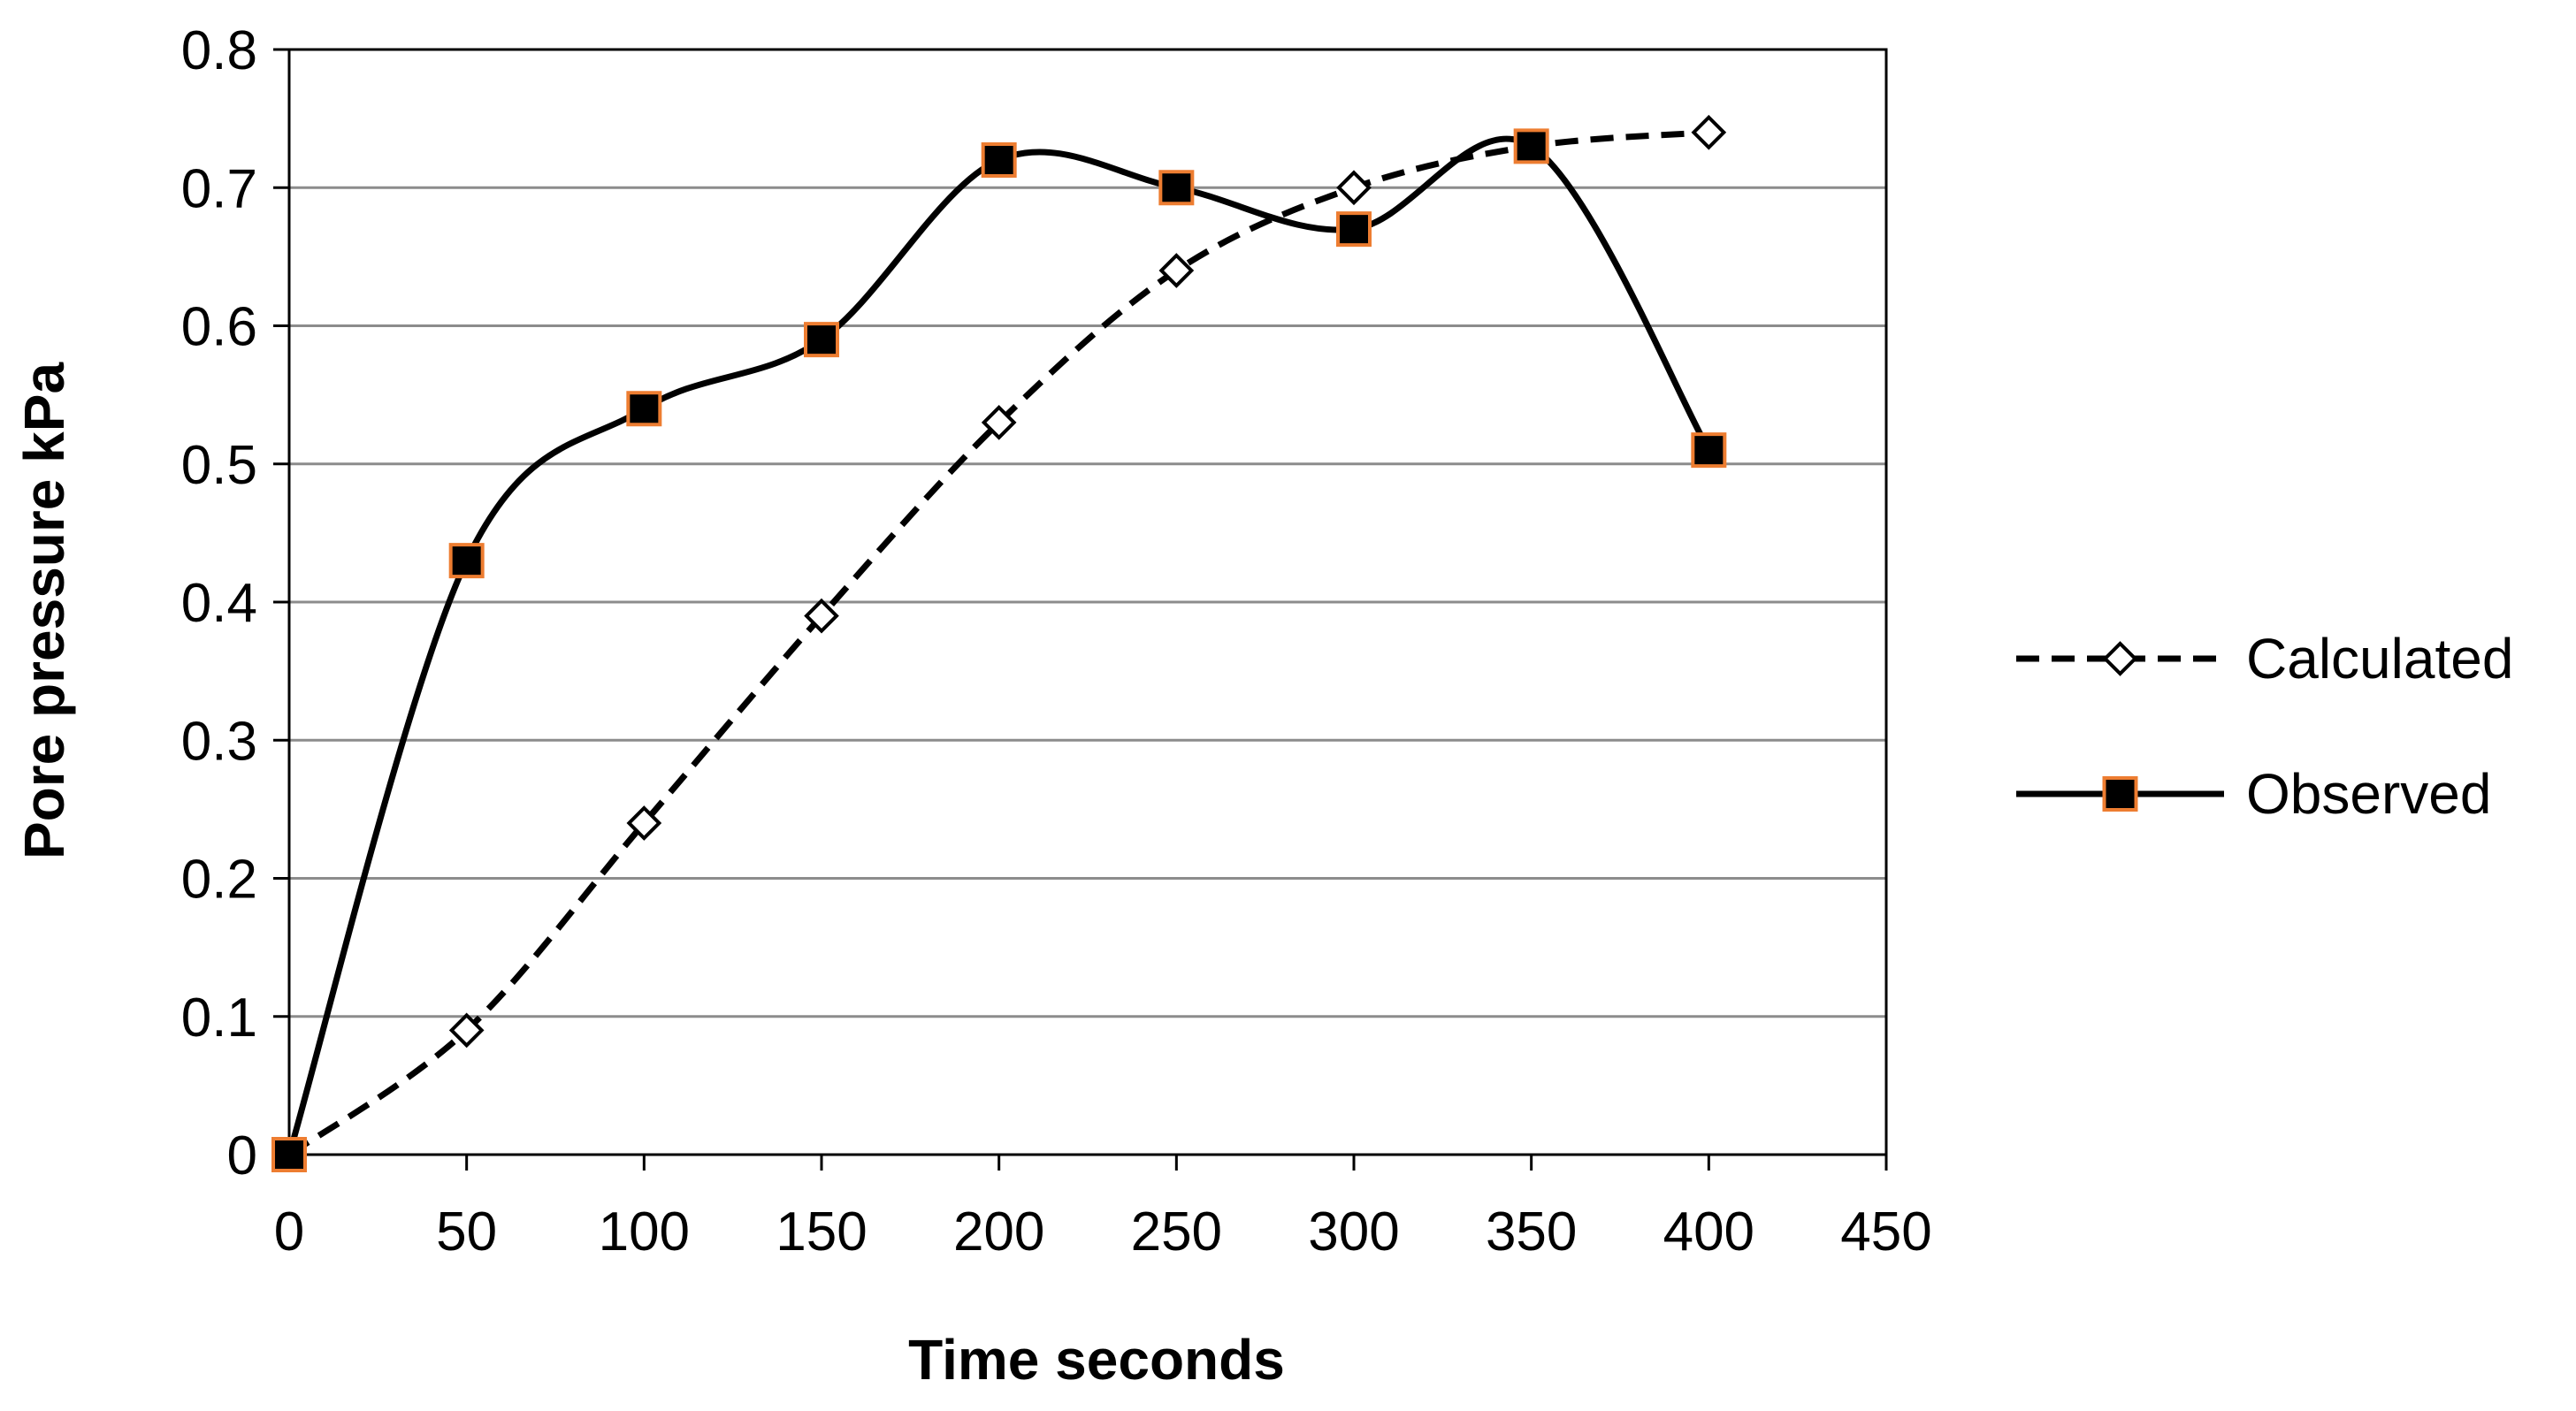 This screenshot has height=1411, width=2576. What do you see at coordinates (1177, 1231) in the screenshot?
I see `x-tick-label: 250` at bounding box center [1177, 1231].